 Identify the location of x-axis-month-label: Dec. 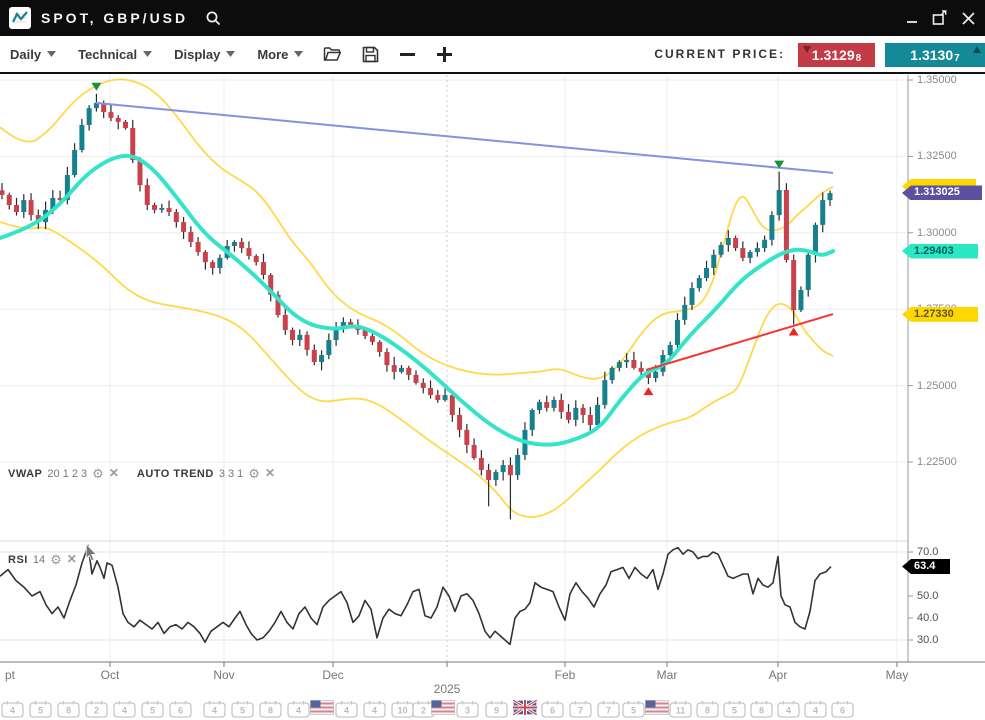
(333, 675).